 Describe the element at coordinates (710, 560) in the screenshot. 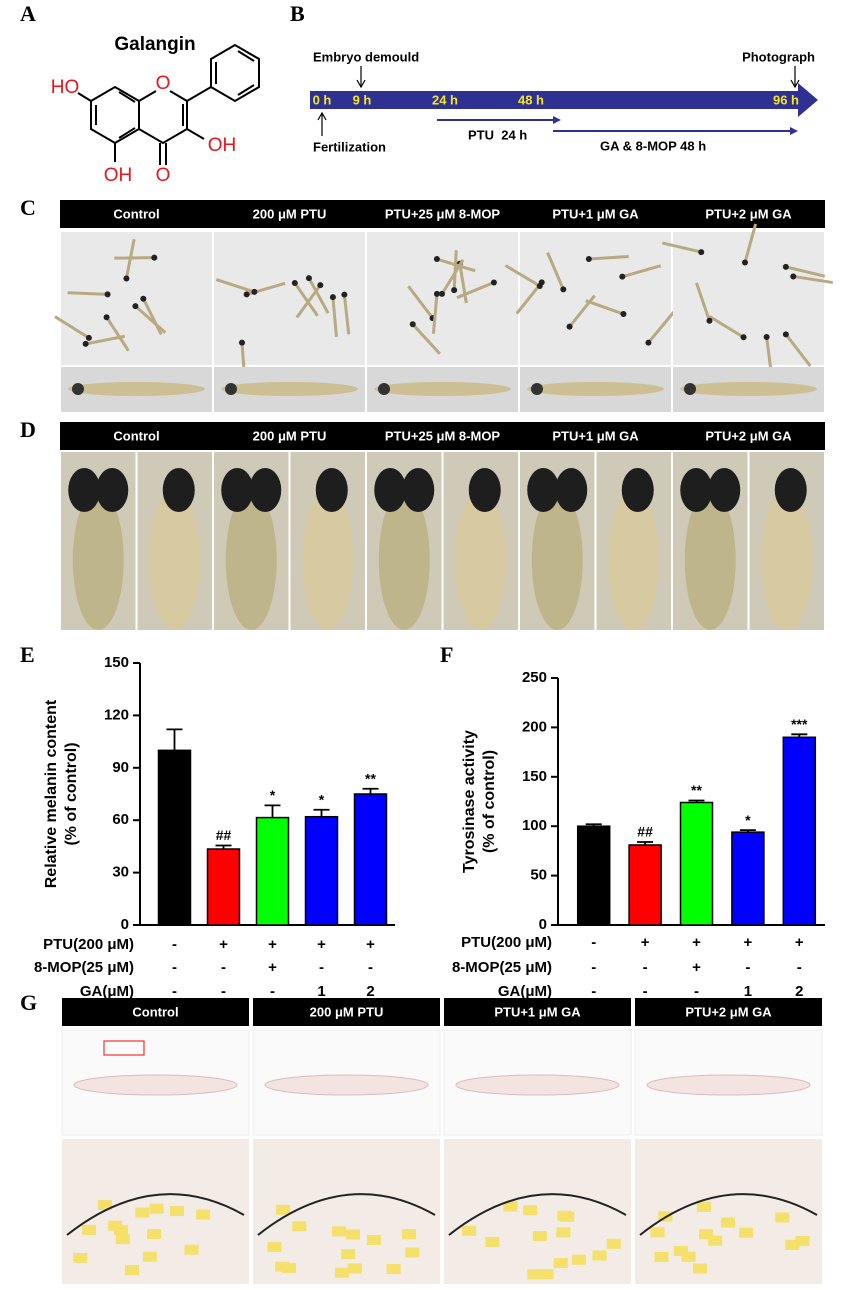

I see `larva-body` at that location.